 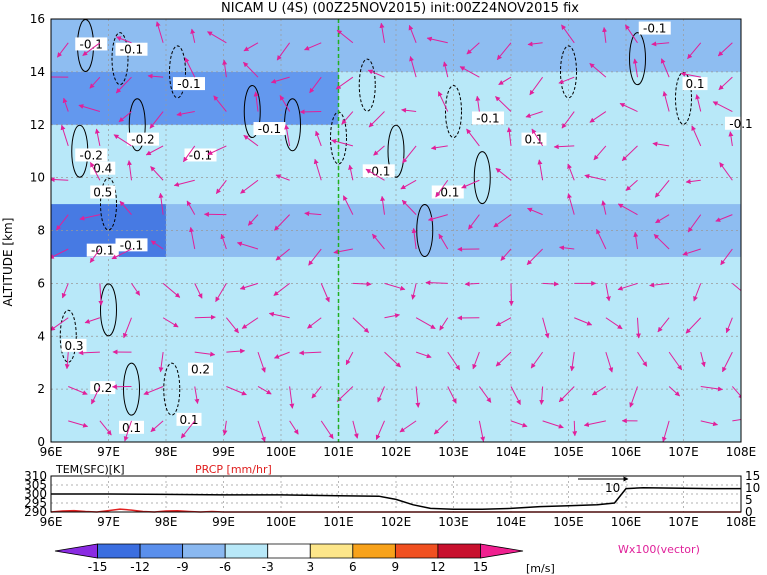 What do you see at coordinates (338, 522) in the screenshot?
I see `sfc-x-tick-101E: 101E` at bounding box center [338, 522].